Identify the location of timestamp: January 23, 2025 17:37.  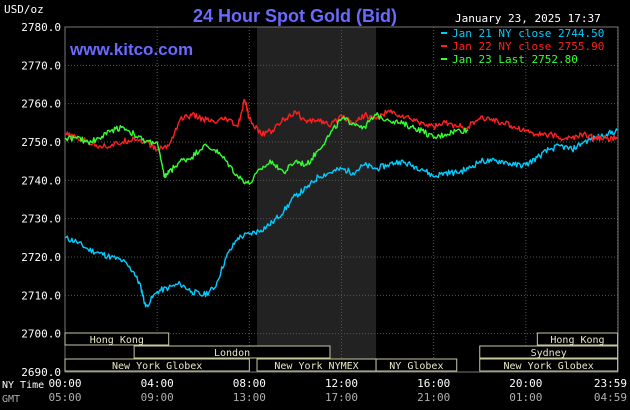
(528, 18).